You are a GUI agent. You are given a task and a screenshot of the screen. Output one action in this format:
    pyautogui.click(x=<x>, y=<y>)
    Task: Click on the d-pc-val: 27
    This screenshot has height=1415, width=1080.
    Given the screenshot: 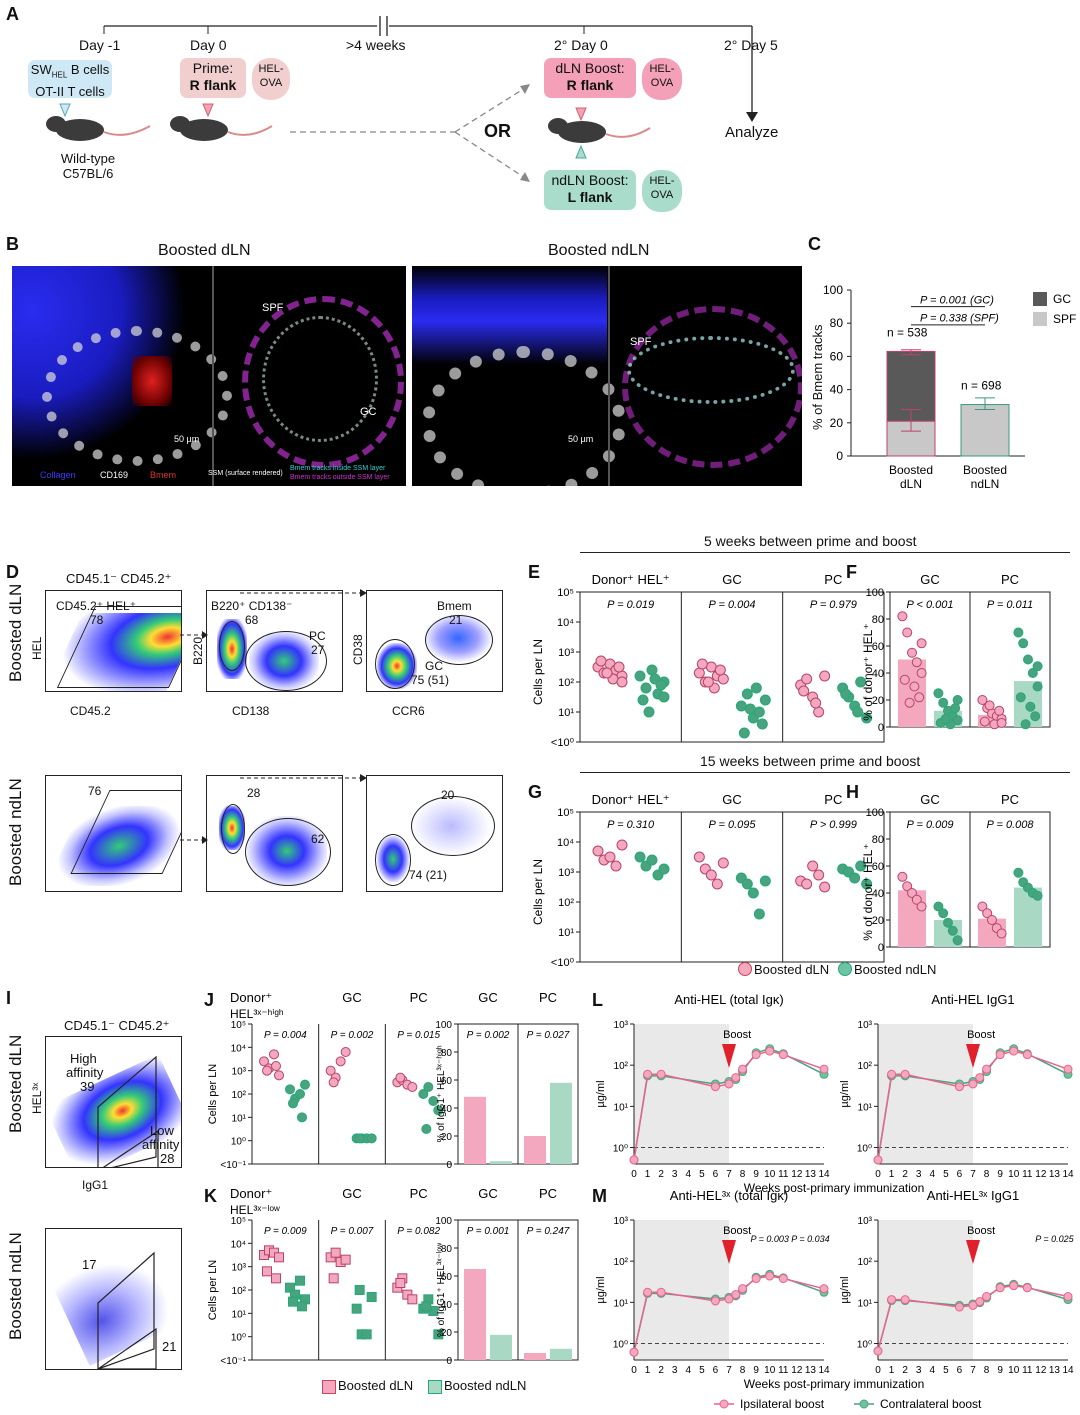 What is the action you would take?
    pyautogui.click(x=318, y=650)
    